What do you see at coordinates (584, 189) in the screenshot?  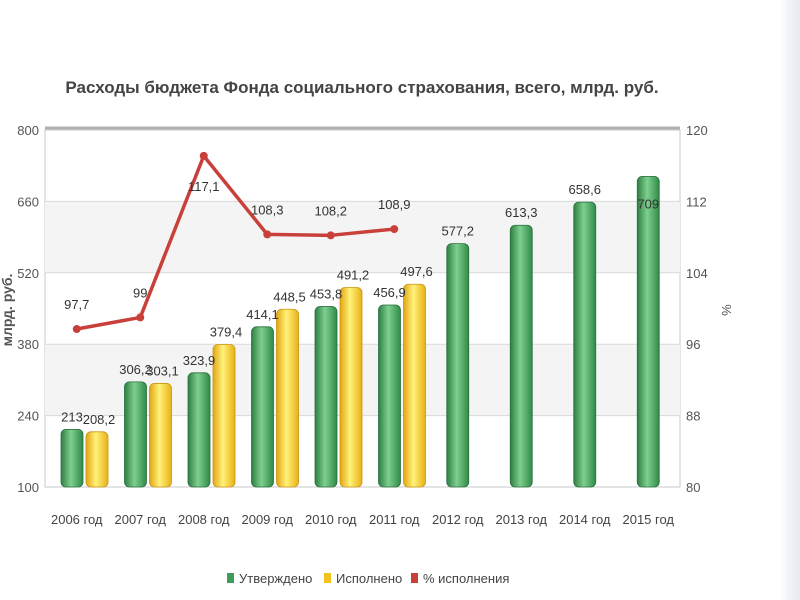 I see `data-label-approved: 658,6` at bounding box center [584, 189].